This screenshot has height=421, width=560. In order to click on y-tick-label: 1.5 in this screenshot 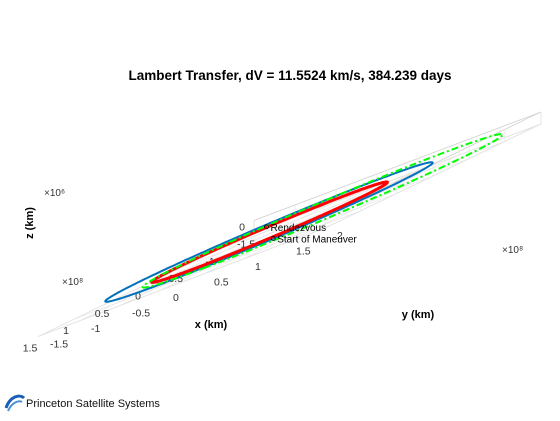, I will do `click(303, 252)`.